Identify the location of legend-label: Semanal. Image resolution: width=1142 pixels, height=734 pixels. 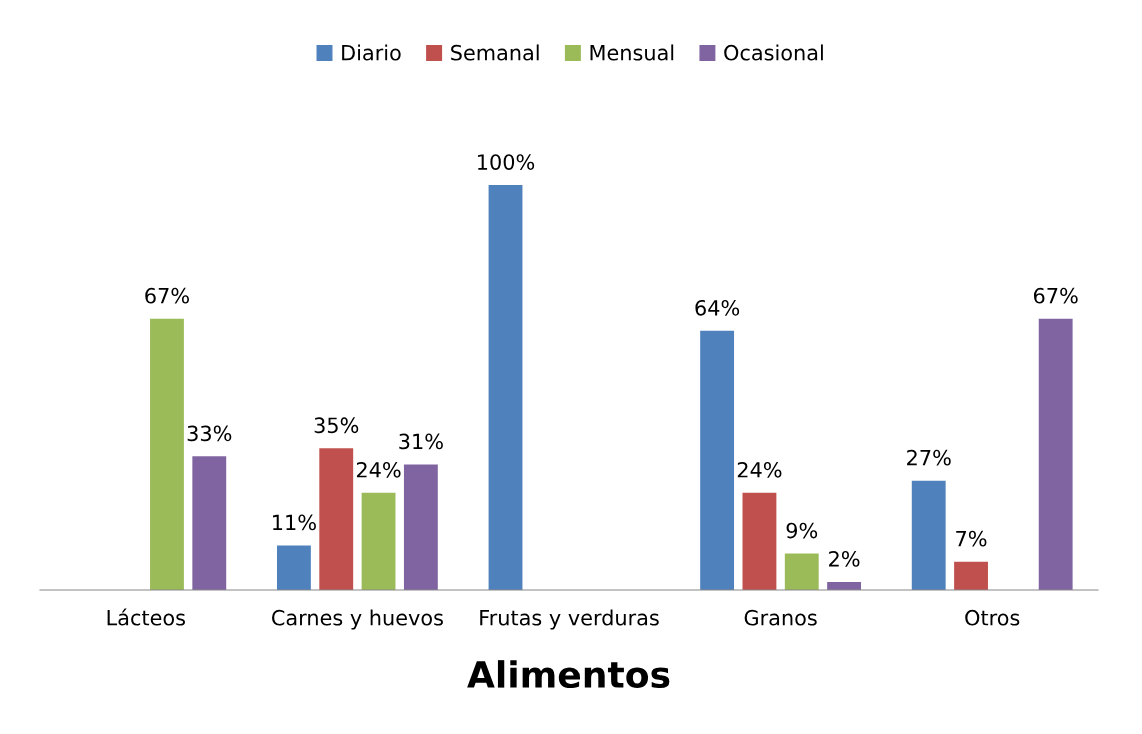
(495, 52).